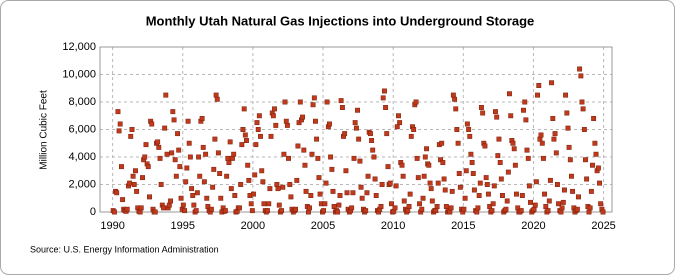 This screenshot has height=275, width=675. What do you see at coordinates (79, 47) in the screenshot?
I see `y-tick-label: 12,000` at bounding box center [79, 47].